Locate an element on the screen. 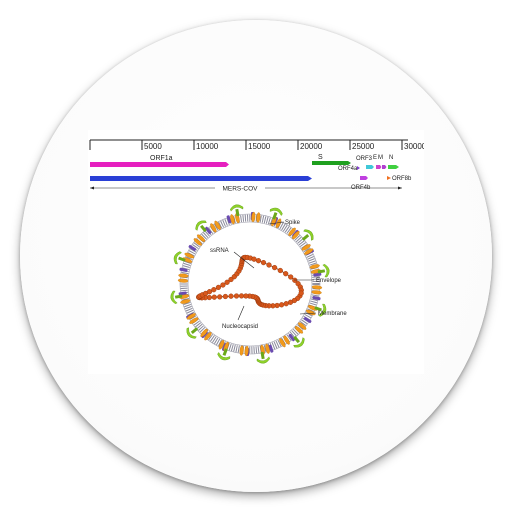  envelope-proteins is located at coordinates (250, 284).